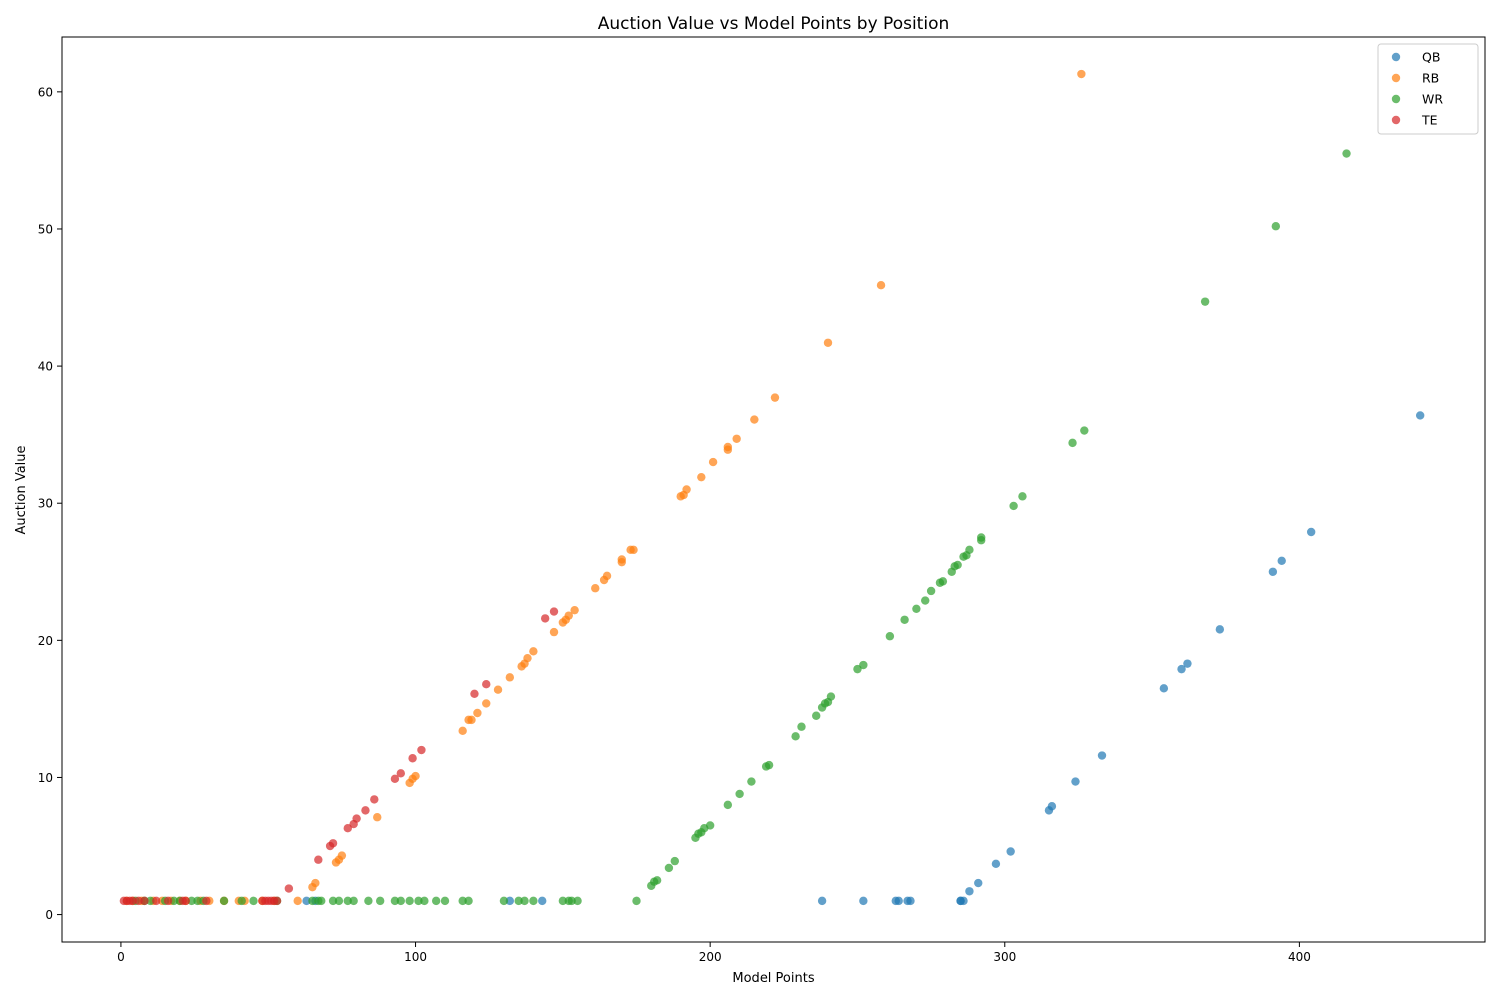 The image size is (1500, 1004). I want to click on y-tick-label: 10, so click(45, 778).